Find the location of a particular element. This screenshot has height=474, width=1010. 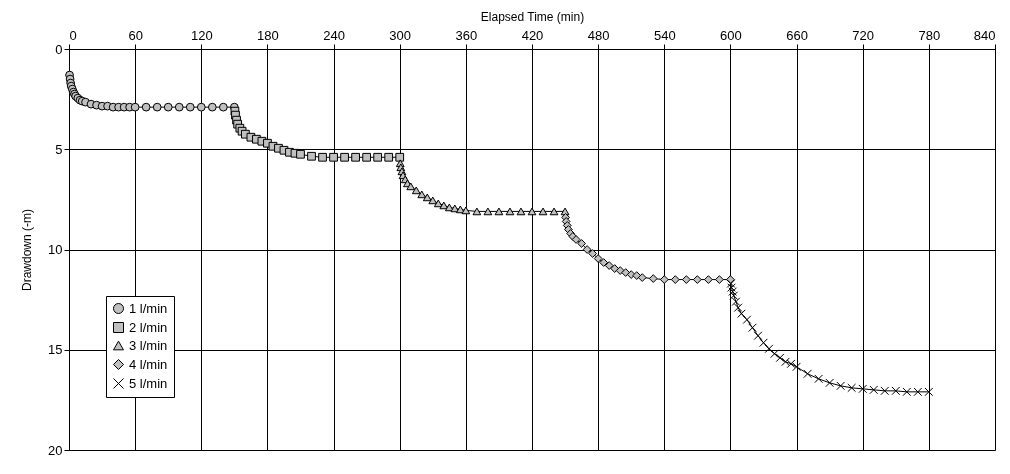

legend-label: 3 l/min is located at coordinates (148, 345).